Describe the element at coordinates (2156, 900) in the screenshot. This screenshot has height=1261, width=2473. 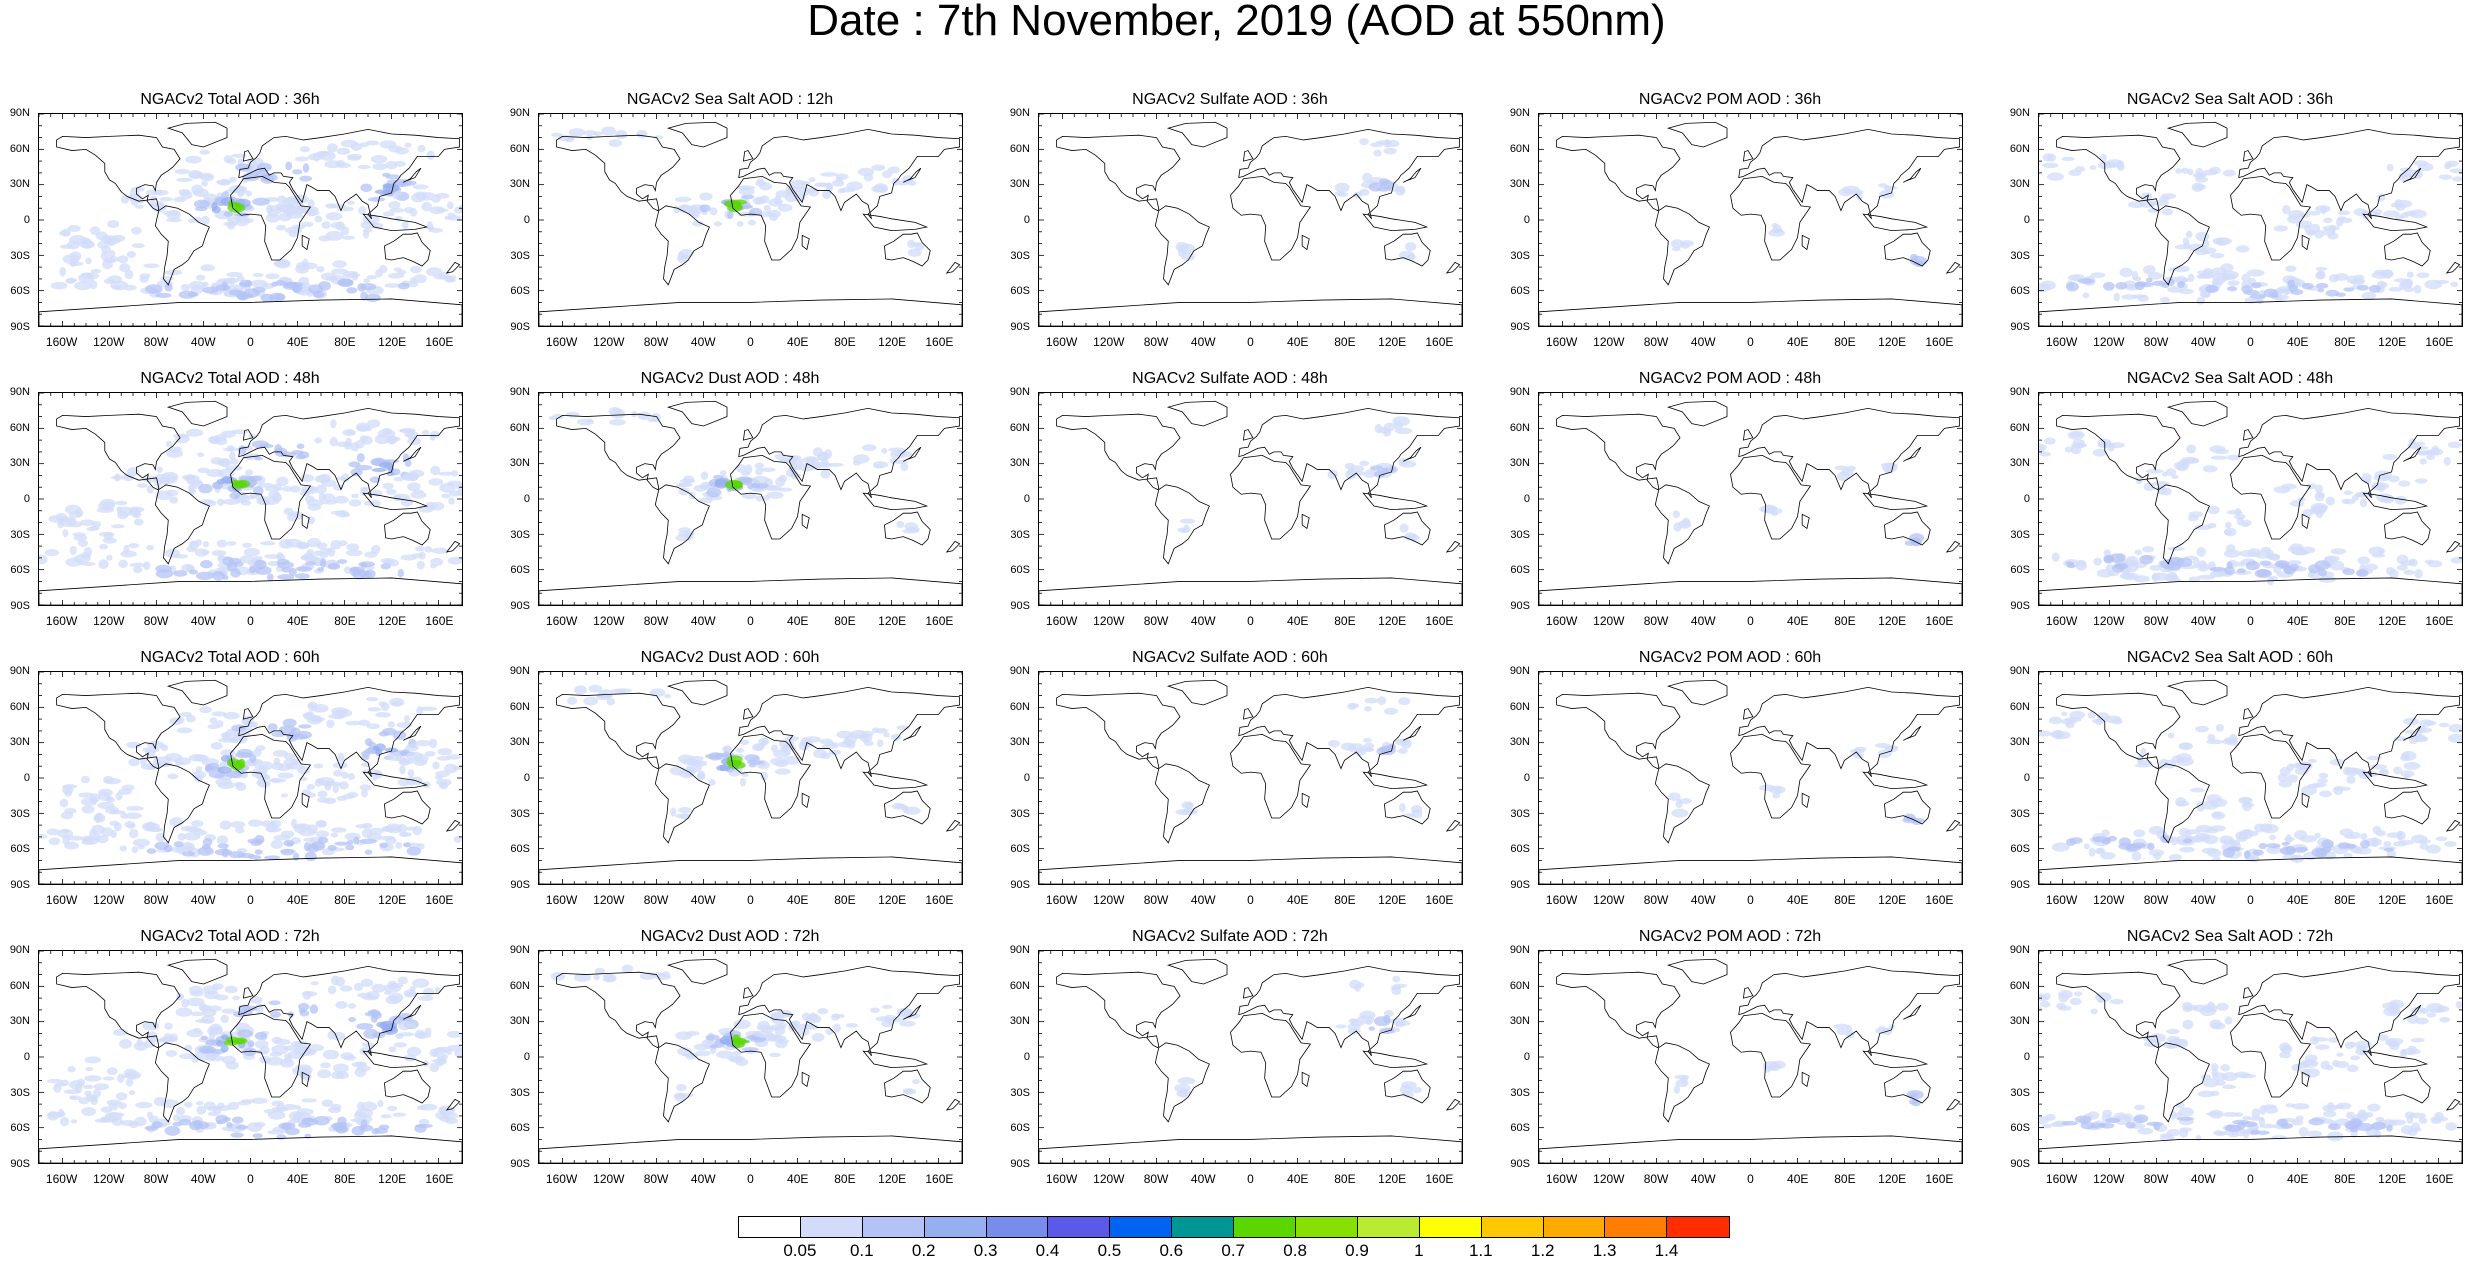
I see `longitude-label: 80W` at that location.